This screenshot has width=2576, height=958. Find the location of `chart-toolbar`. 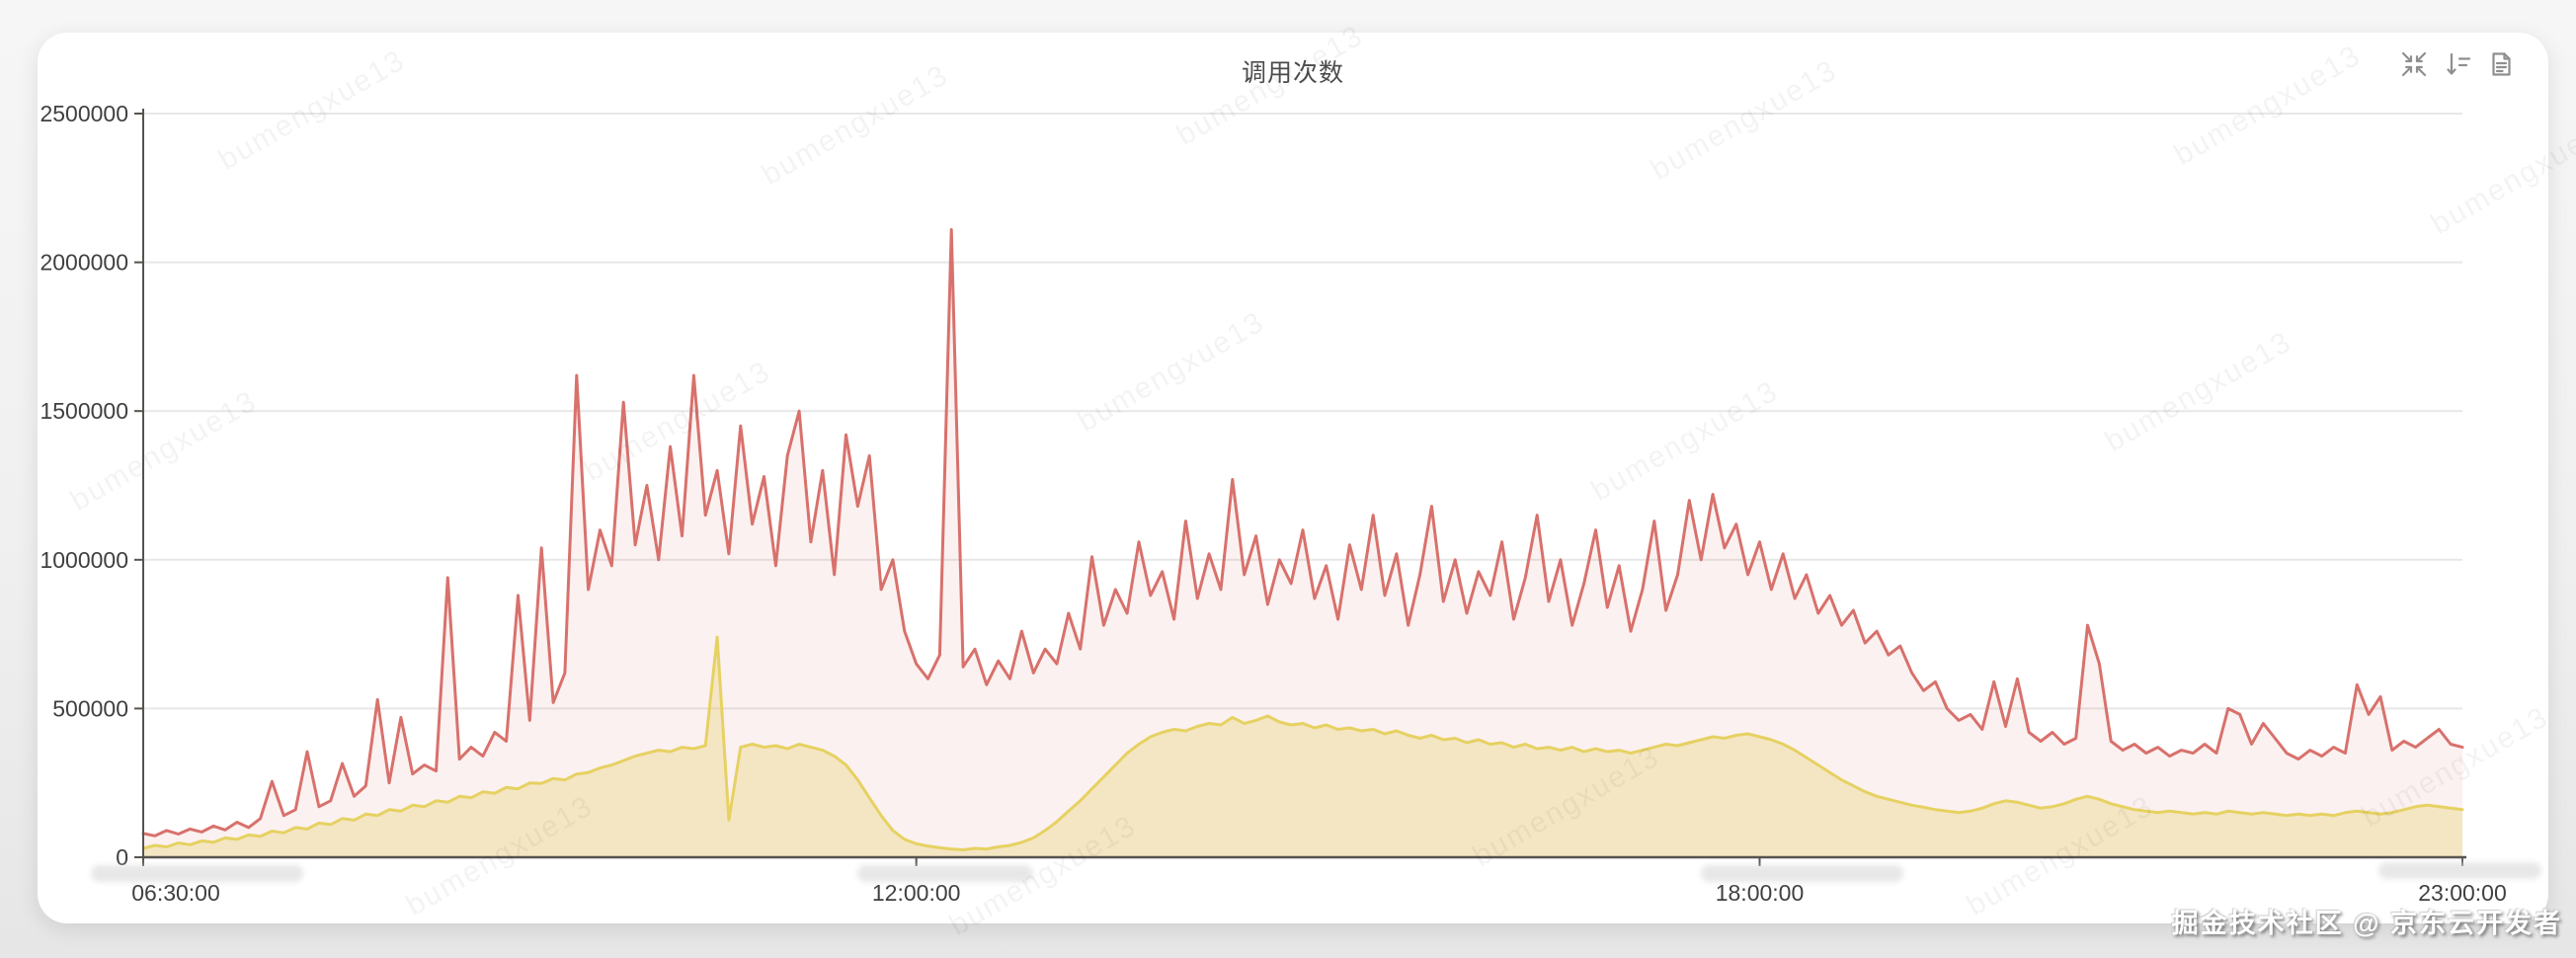

chart-toolbar is located at coordinates (2457, 64).